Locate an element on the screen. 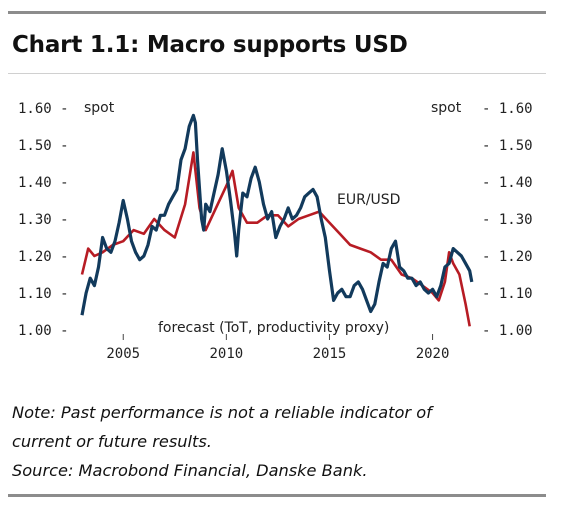  bottom-rule is located at coordinates (277, 495).